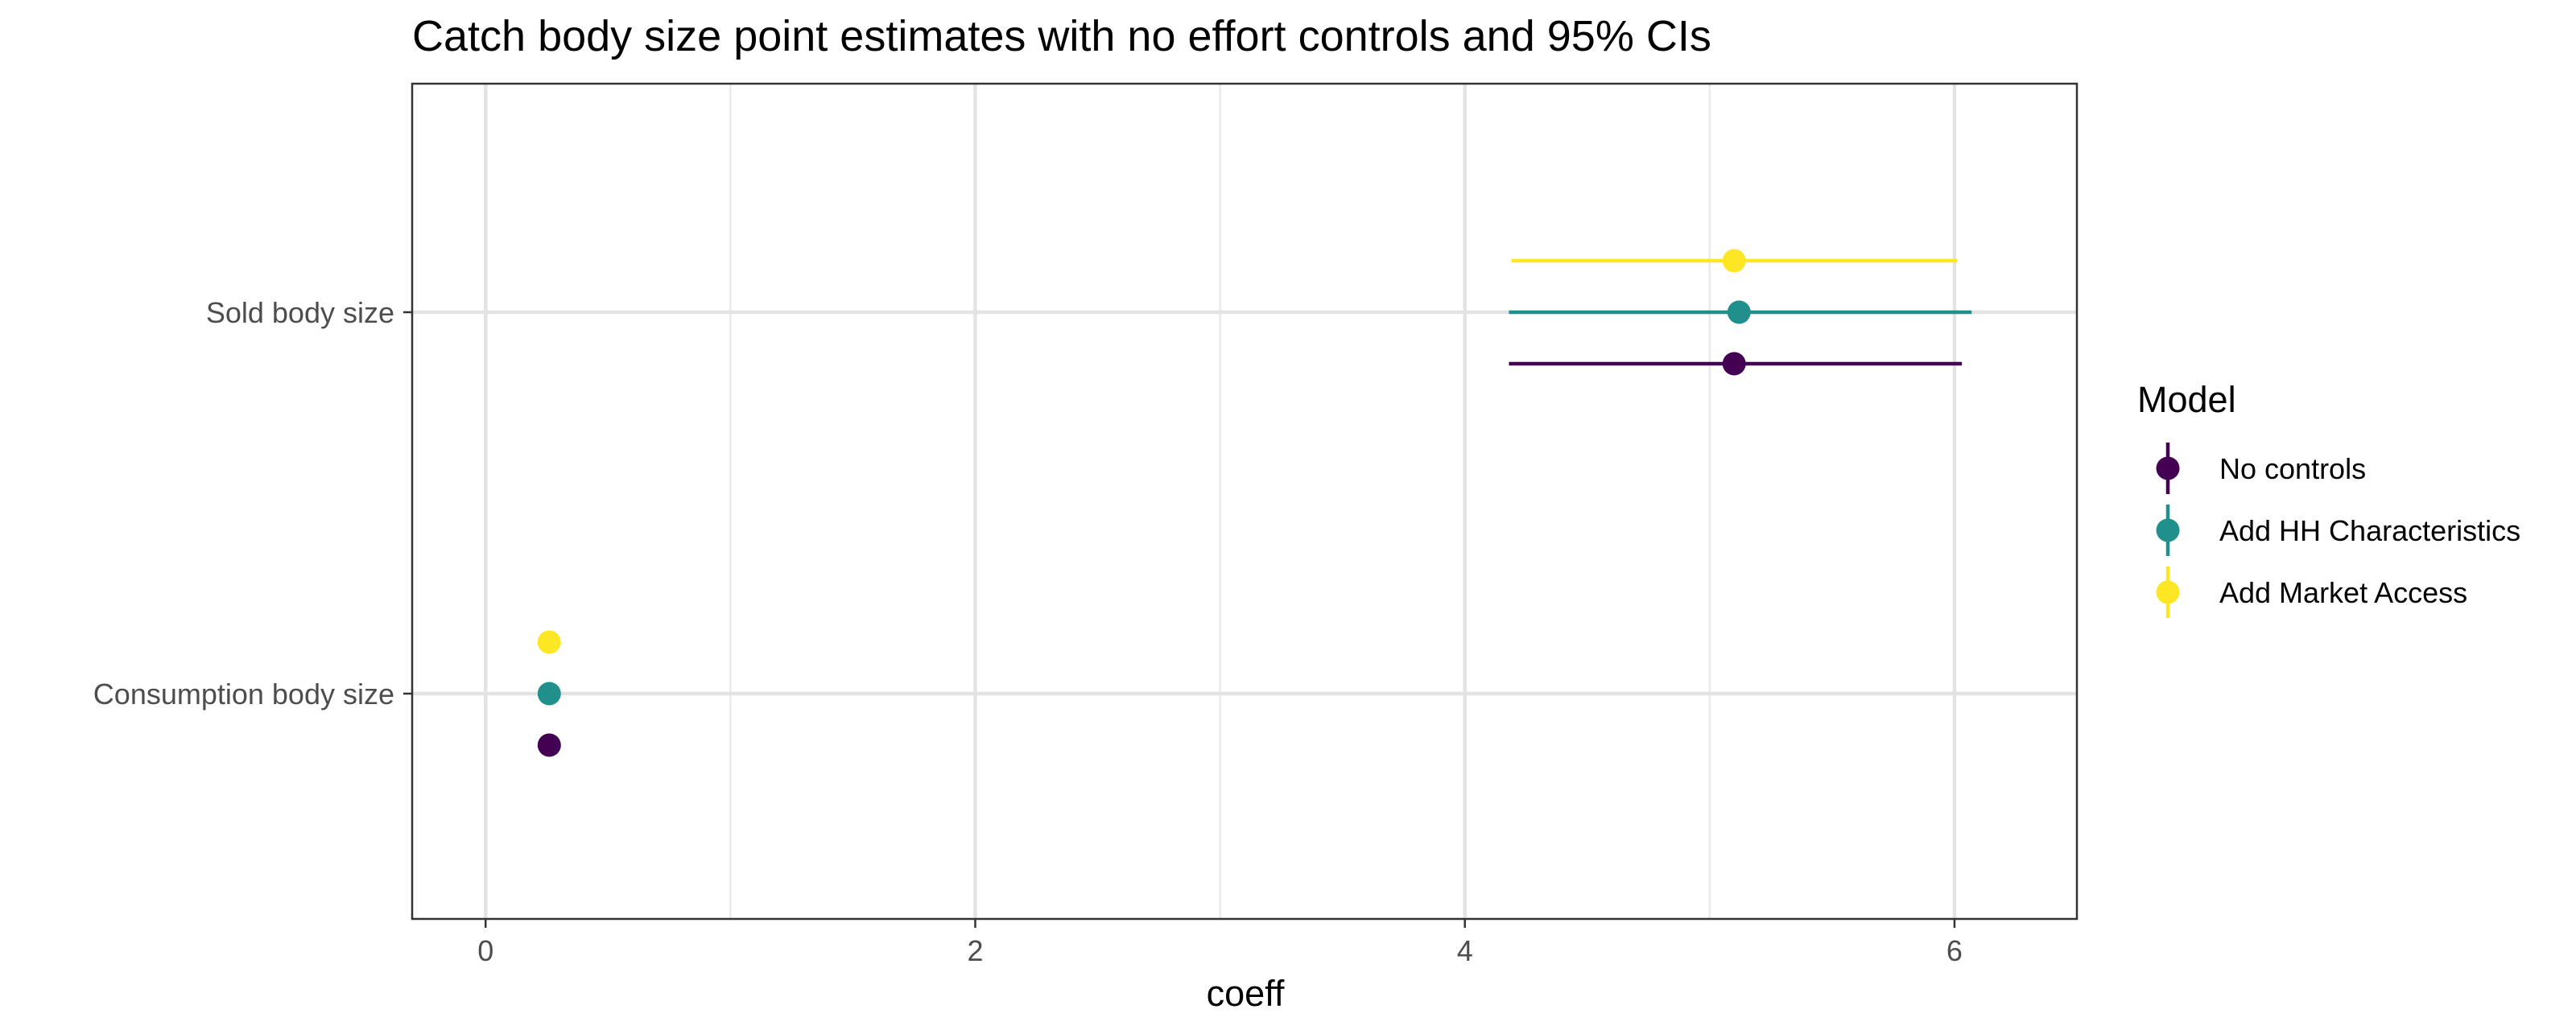  Describe the element at coordinates (975, 950) in the screenshot. I see `x-tick-label: 2` at that location.